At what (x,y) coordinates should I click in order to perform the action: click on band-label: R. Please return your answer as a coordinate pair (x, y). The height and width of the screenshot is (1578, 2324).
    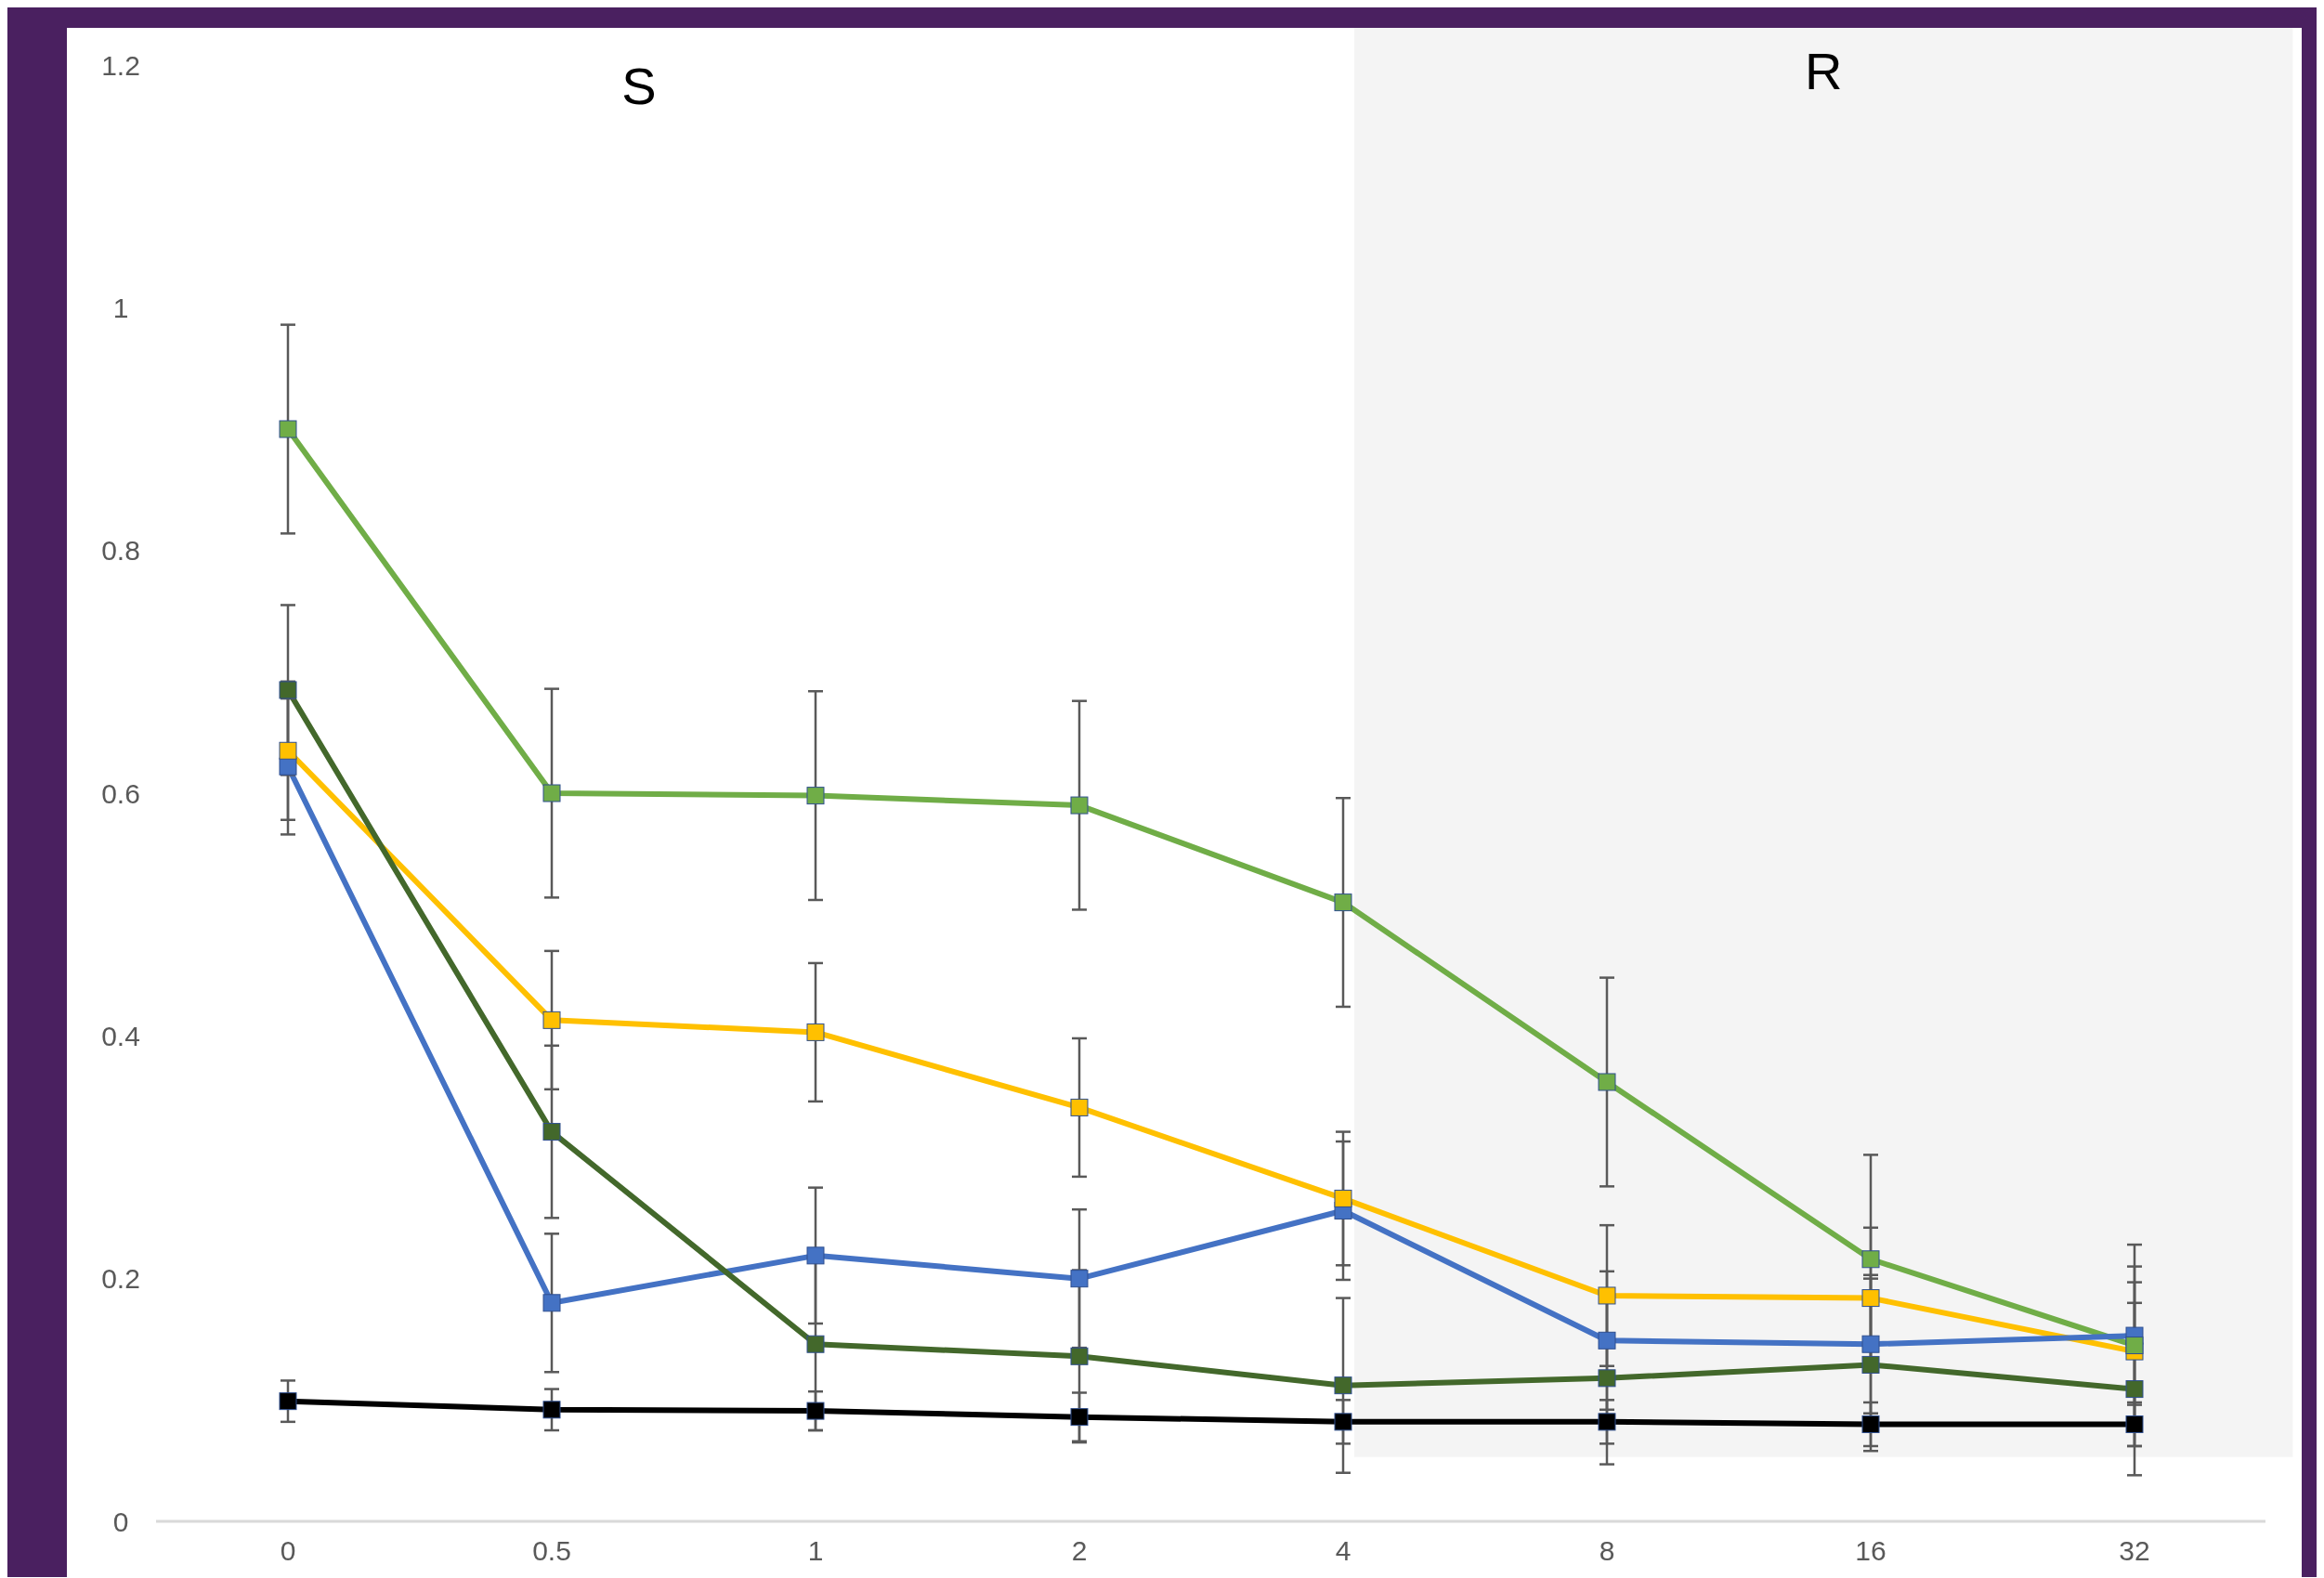
    Looking at the image, I should click on (1823, 71).